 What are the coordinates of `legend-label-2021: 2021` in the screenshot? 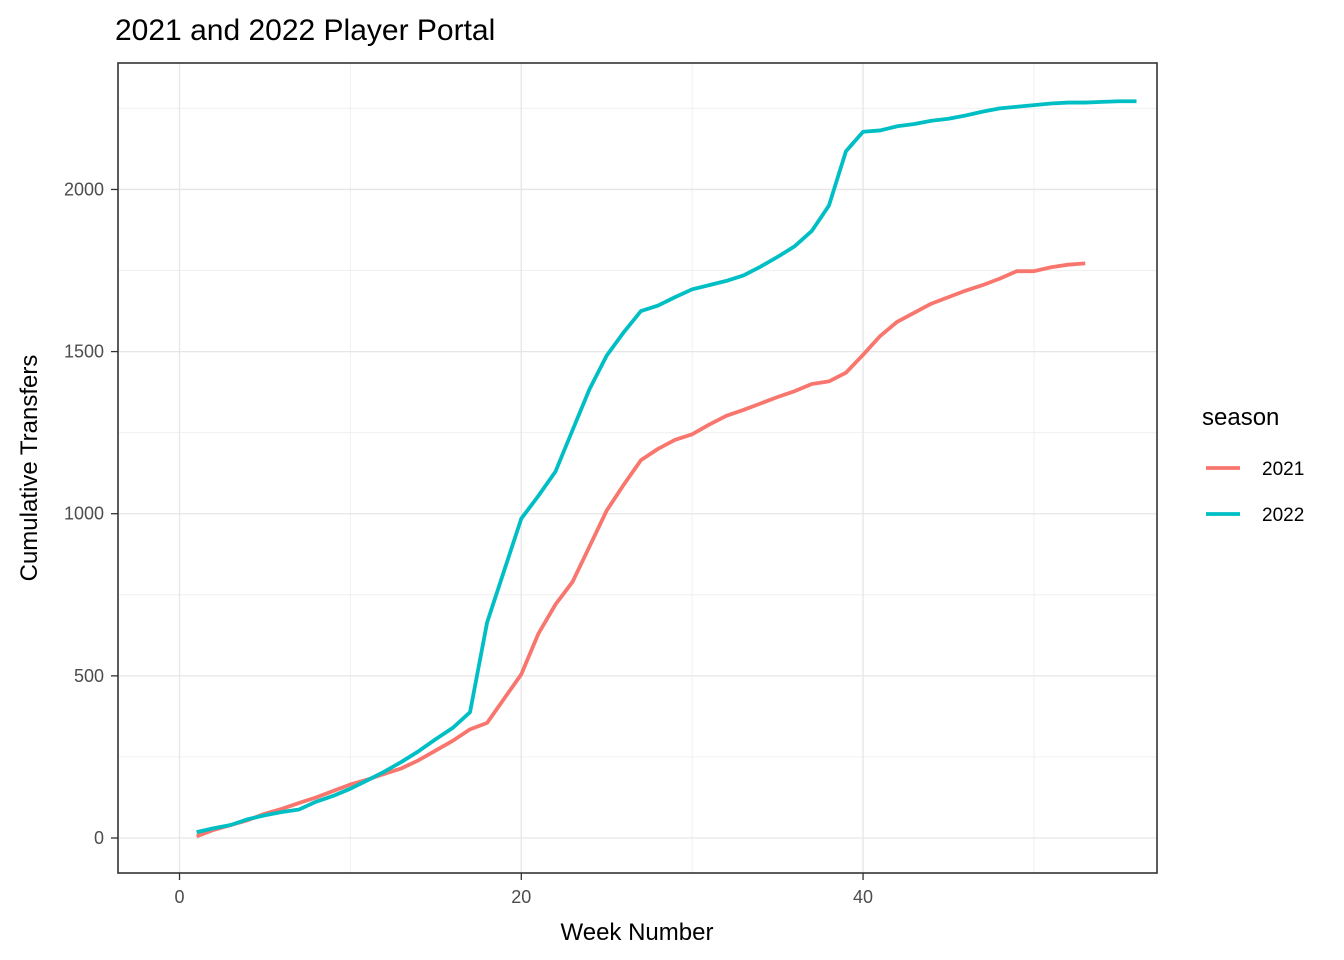 It's located at (1283, 469).